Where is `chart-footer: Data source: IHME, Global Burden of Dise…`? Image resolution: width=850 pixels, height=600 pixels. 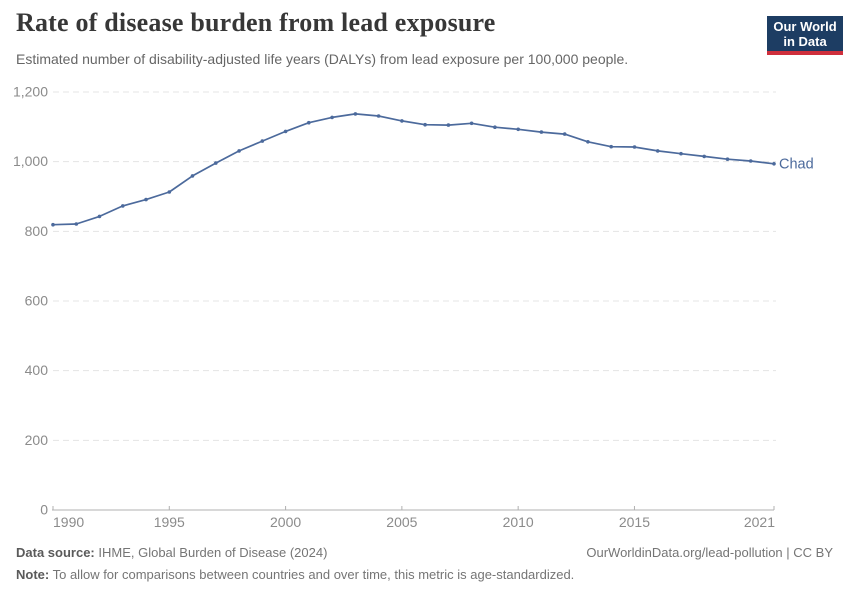
chart-footer: Data source: IHME, Global Burden of Dise… is located at coordinates (424, 563).